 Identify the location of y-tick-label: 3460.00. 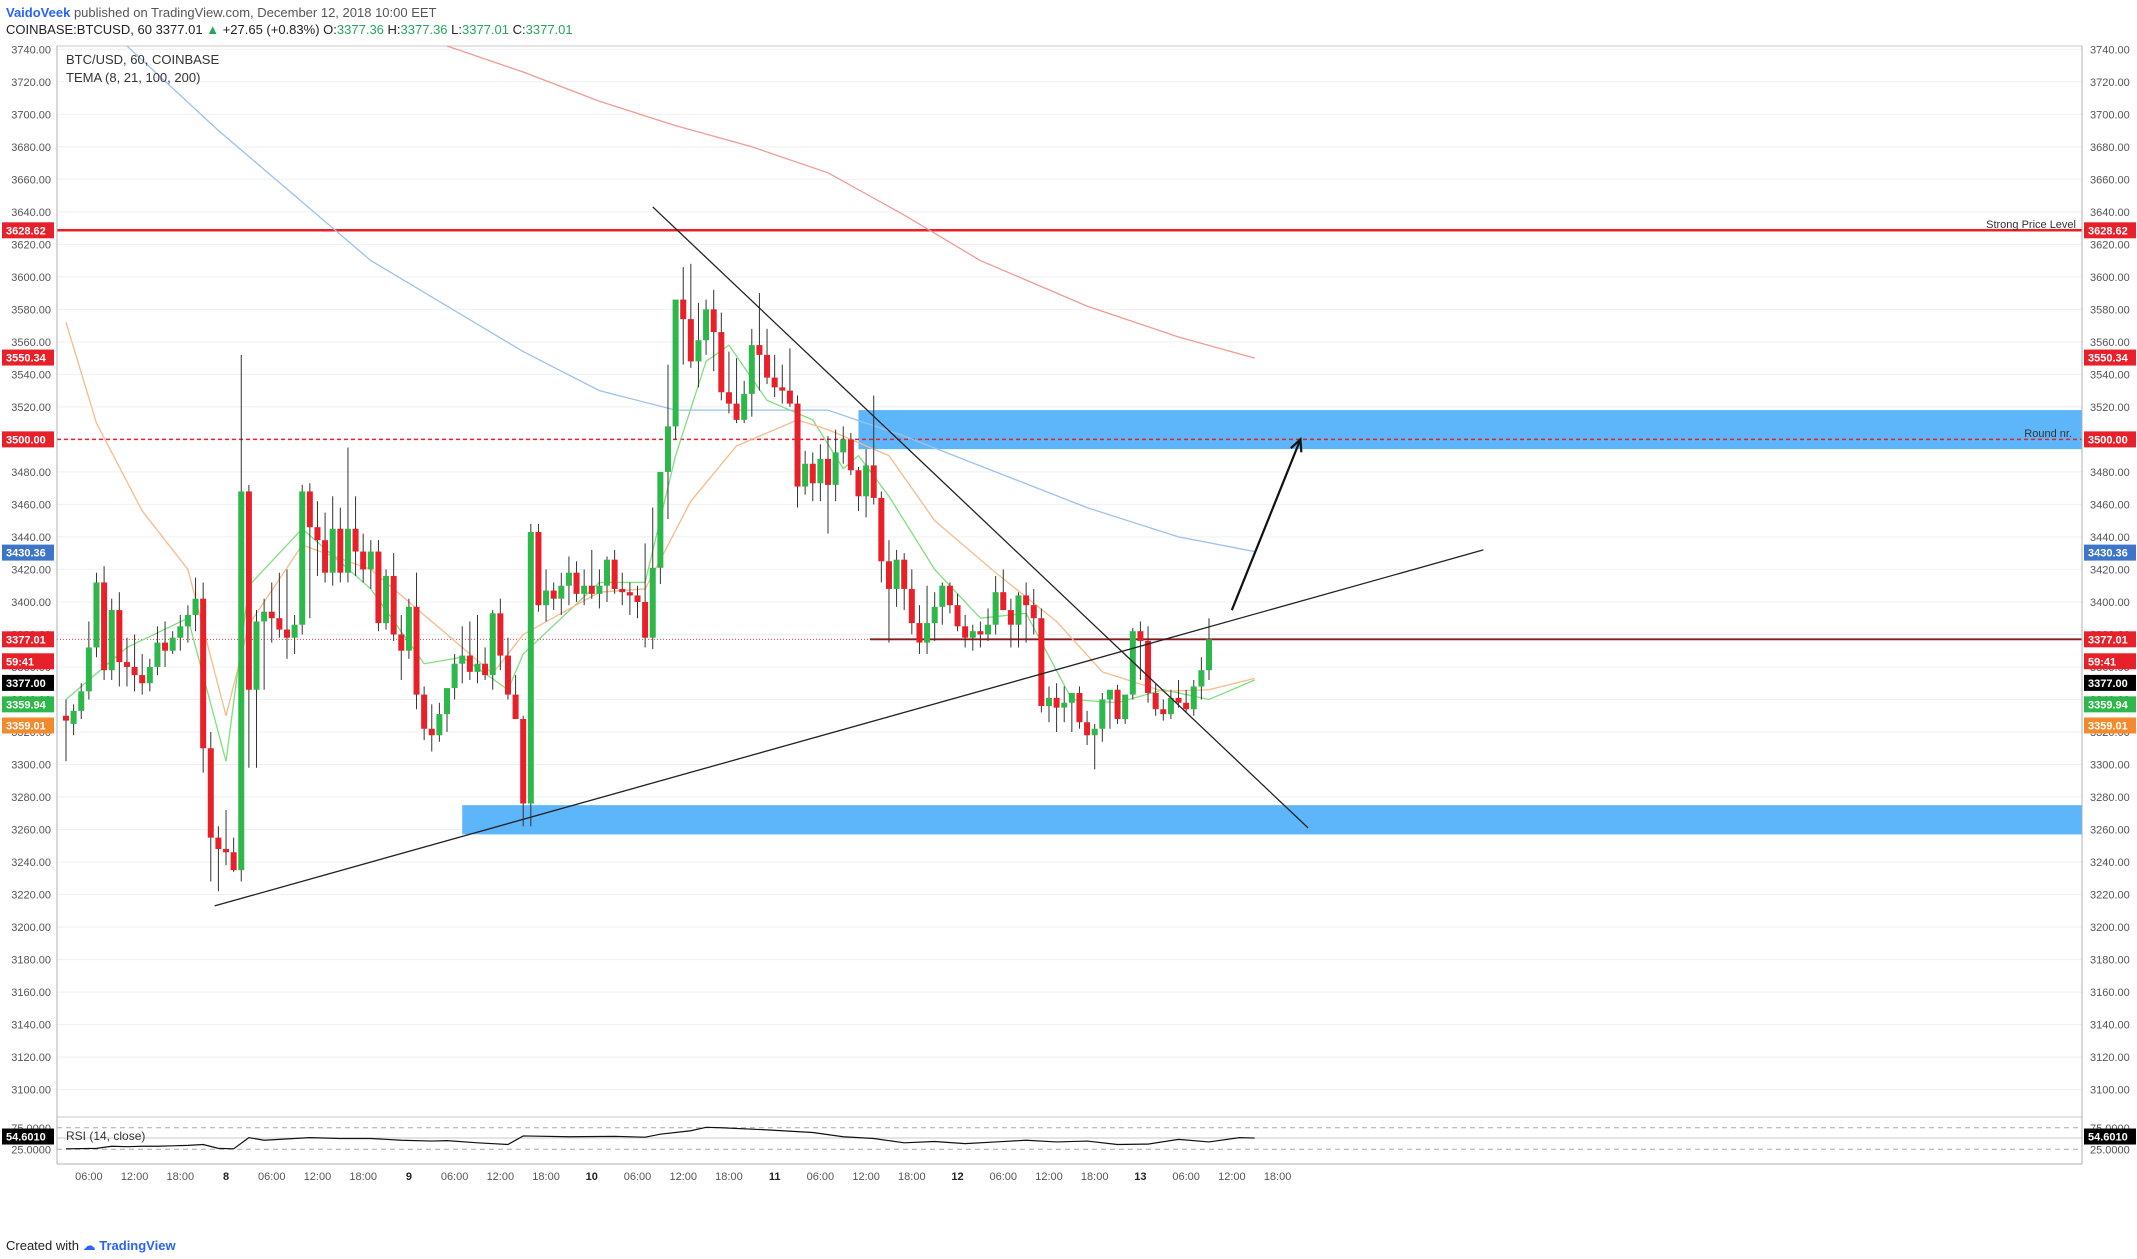
(2110, 505).